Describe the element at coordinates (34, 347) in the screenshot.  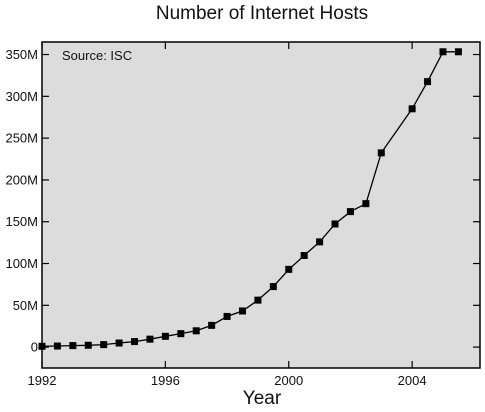
I see `y-tick-label: 0` at that location.